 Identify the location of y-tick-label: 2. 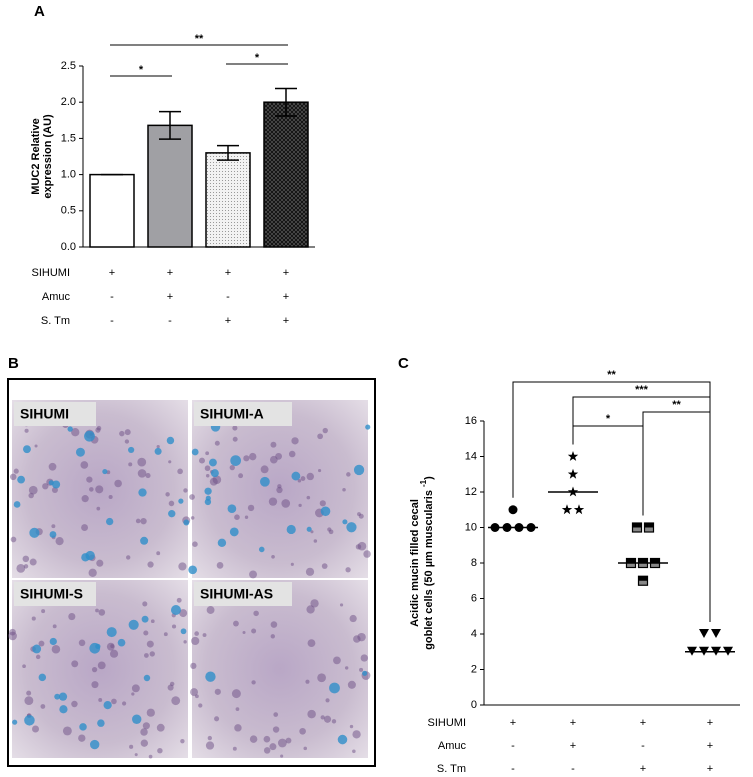
(474, 669).